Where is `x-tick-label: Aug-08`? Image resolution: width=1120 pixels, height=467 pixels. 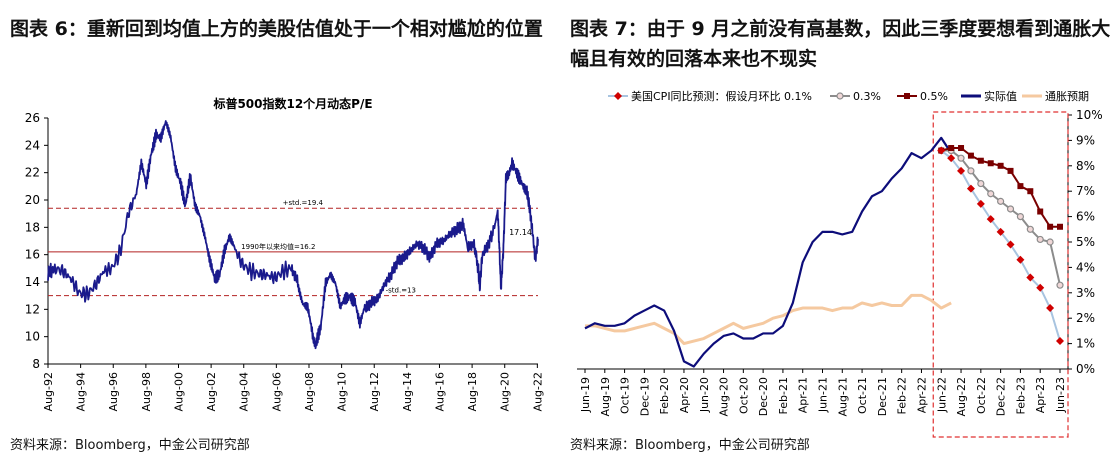
x-tick-label: Aug-08 is located at coordinates (309, 391).